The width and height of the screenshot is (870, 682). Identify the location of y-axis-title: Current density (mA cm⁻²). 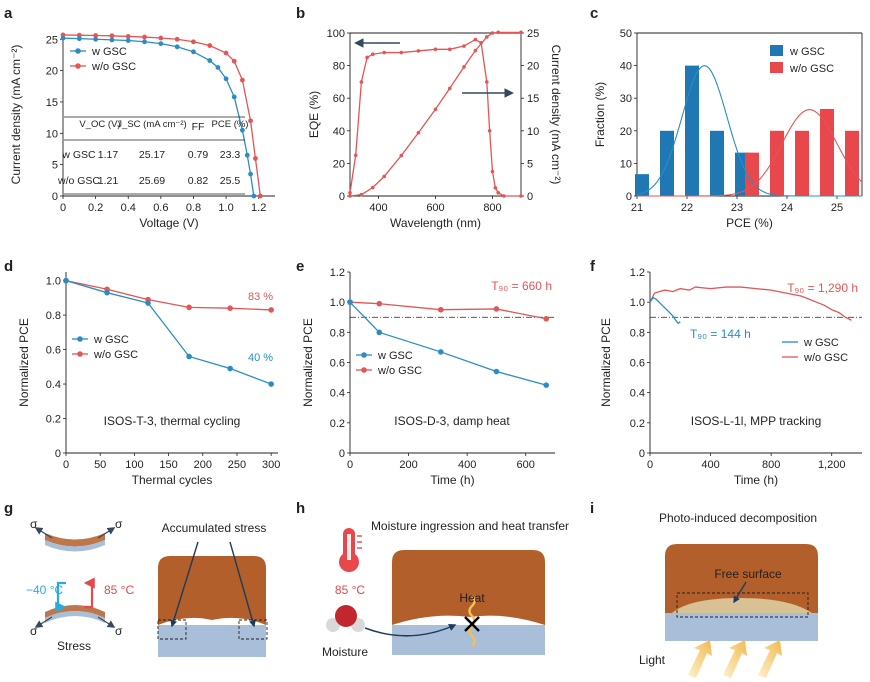
(16, 115).